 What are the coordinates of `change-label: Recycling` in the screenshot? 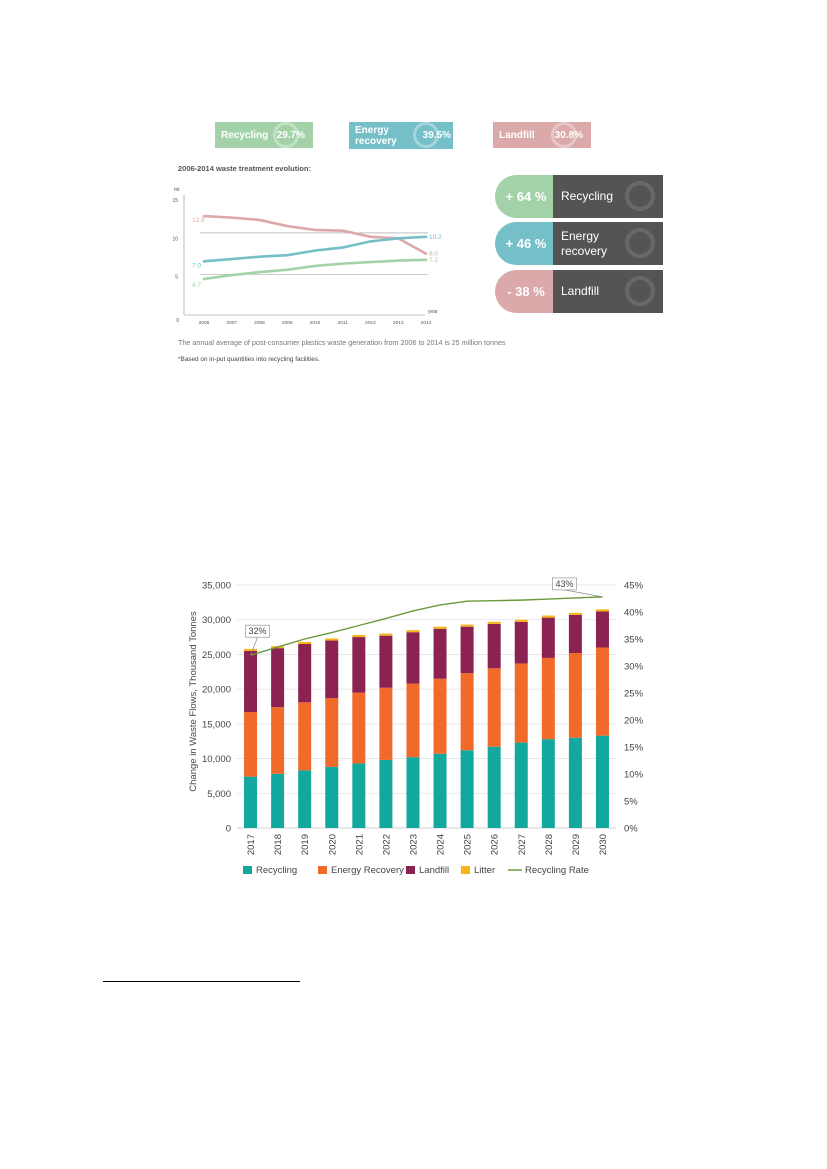 It's located at (587, 196).